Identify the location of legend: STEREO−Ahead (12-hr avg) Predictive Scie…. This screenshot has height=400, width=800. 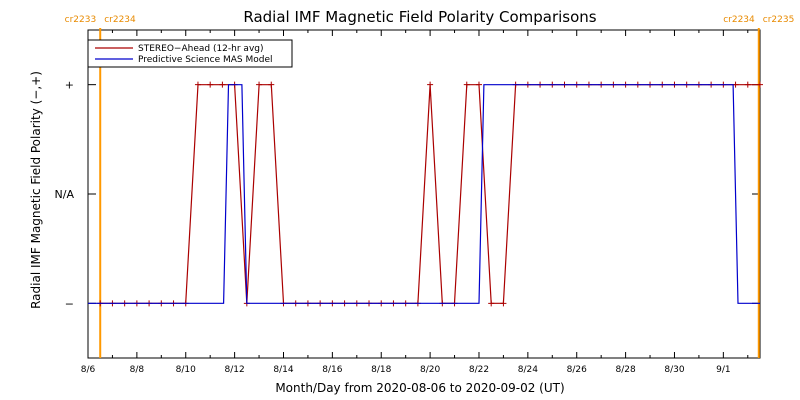
(190, 53).